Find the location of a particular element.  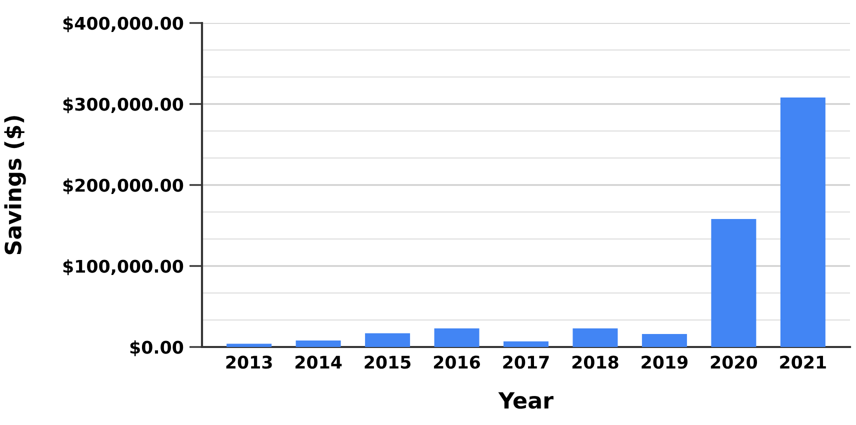

y-tick-label: $200,000.00 is located at coordinates (123, 186).